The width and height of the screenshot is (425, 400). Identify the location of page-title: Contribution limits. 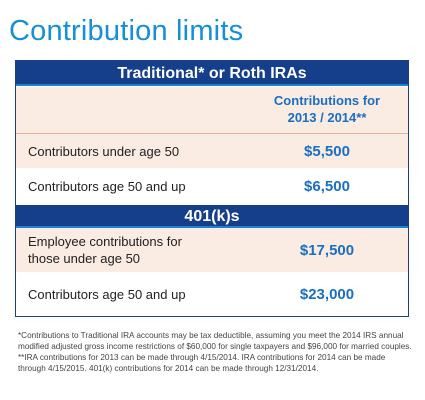
(126, 31).